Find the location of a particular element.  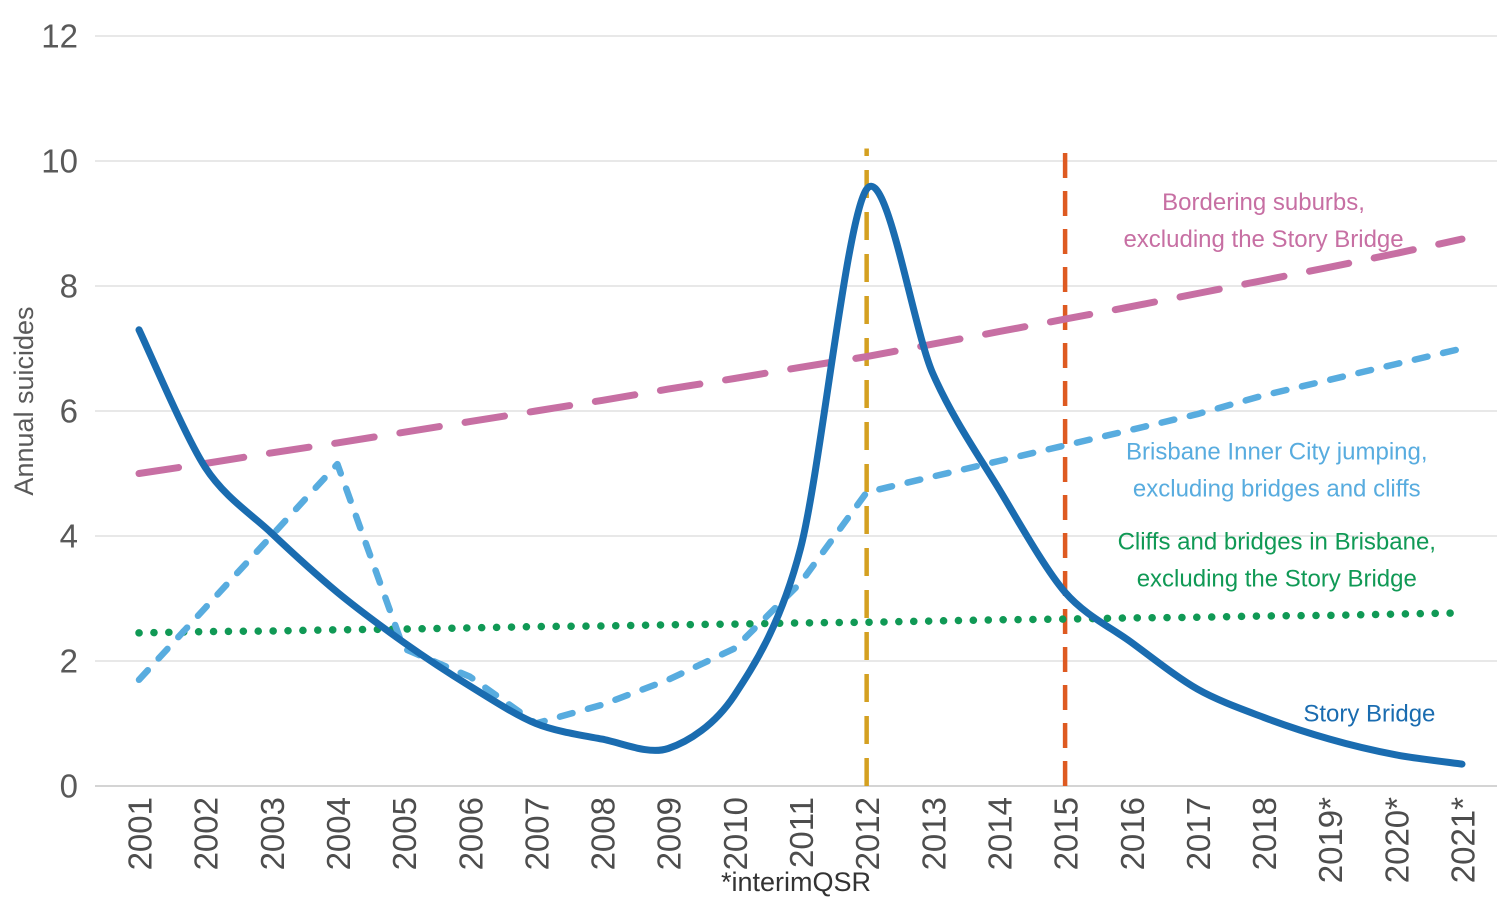

y-tick-label-2: 2 is located at coordinates (69, 661).